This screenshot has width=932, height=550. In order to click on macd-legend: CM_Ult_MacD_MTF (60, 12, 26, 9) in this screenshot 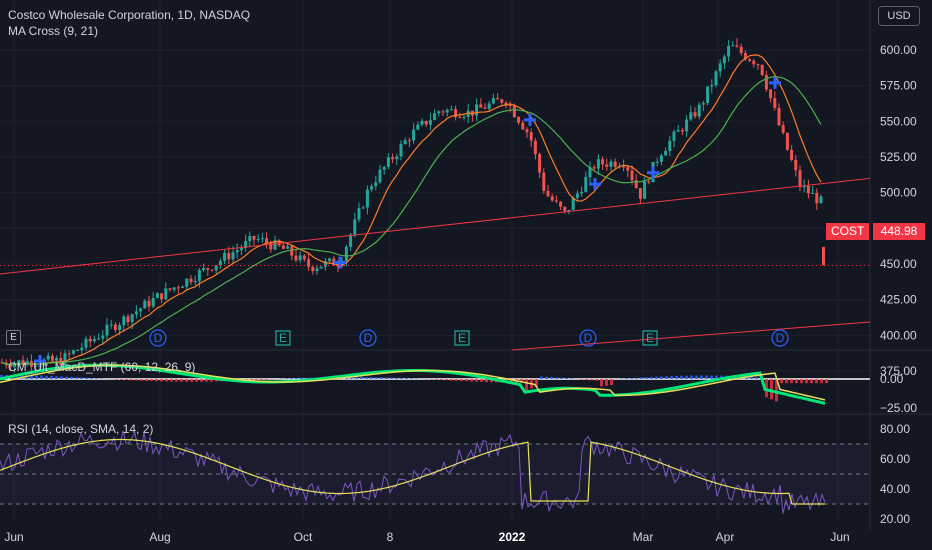, I will do `click(102, 367)`.